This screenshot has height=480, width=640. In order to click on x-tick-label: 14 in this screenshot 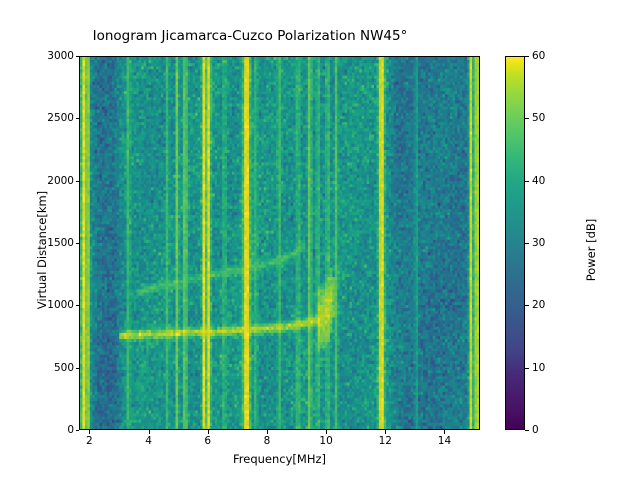, I will do `click(444, 441)`.